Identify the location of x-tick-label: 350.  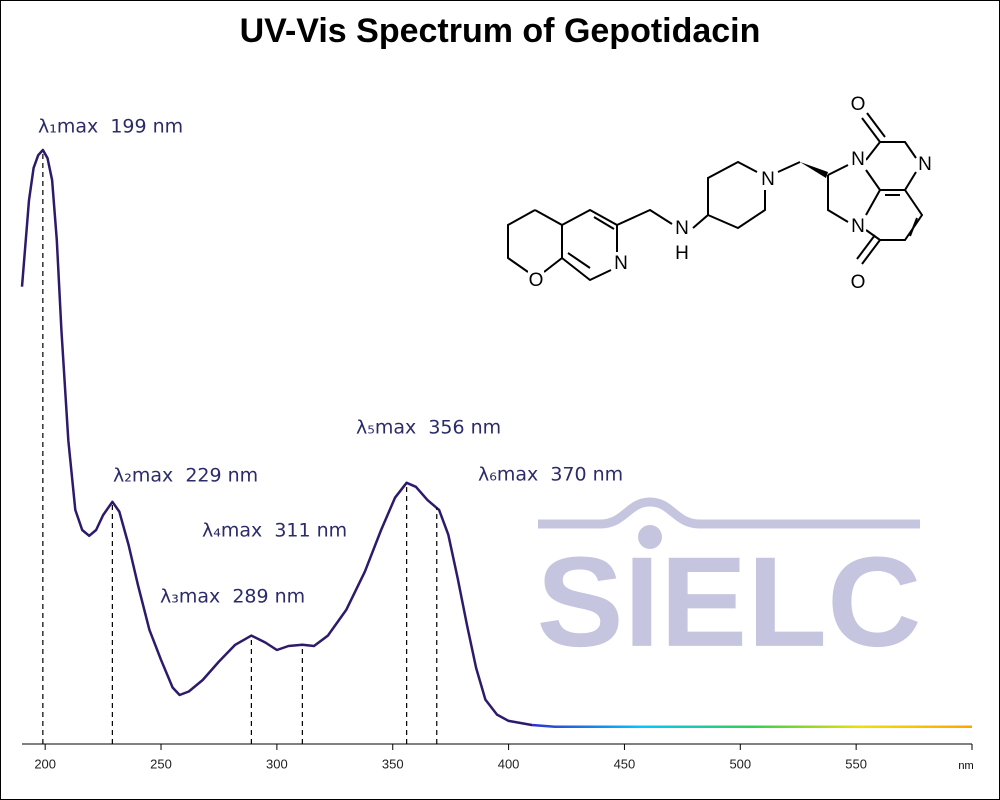
(393, 763).